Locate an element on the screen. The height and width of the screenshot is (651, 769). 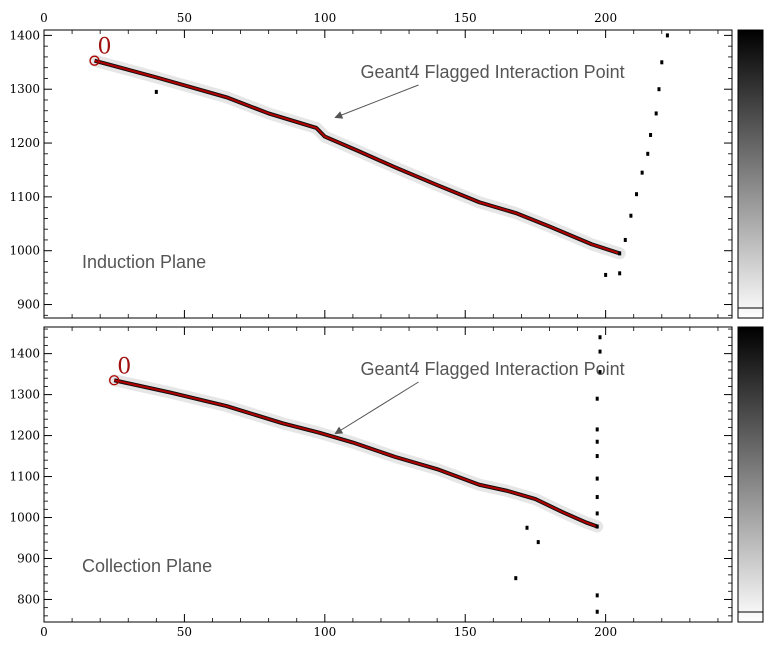
panel-label: Collection Plane is located at coordinates (147, 566).